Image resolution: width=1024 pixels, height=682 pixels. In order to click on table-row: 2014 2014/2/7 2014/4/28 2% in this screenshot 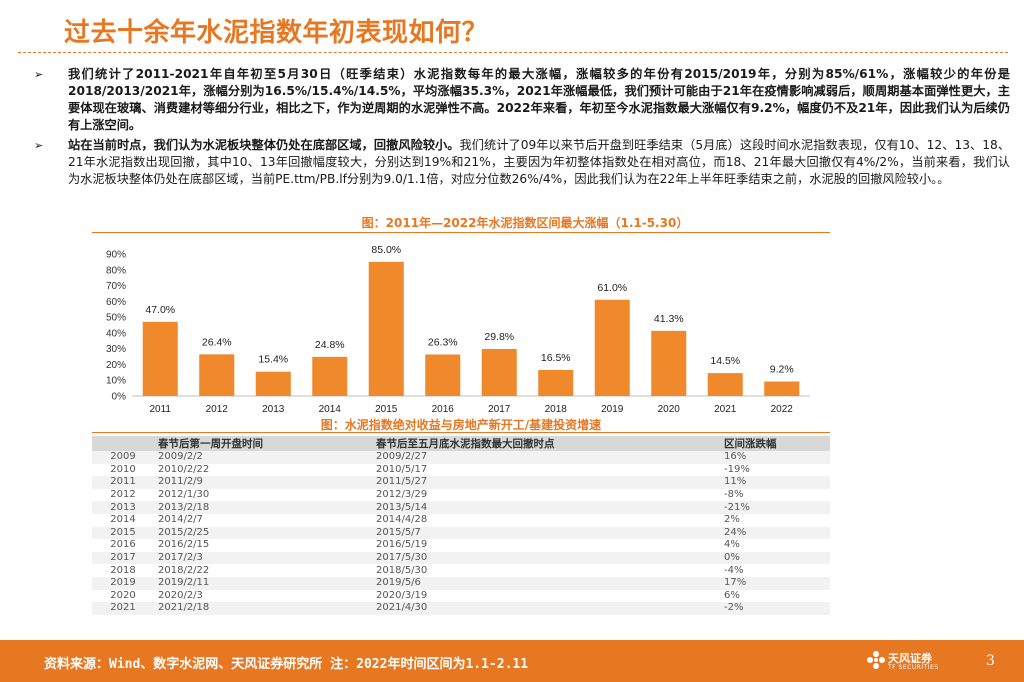, I will do `click(461, 520)`.